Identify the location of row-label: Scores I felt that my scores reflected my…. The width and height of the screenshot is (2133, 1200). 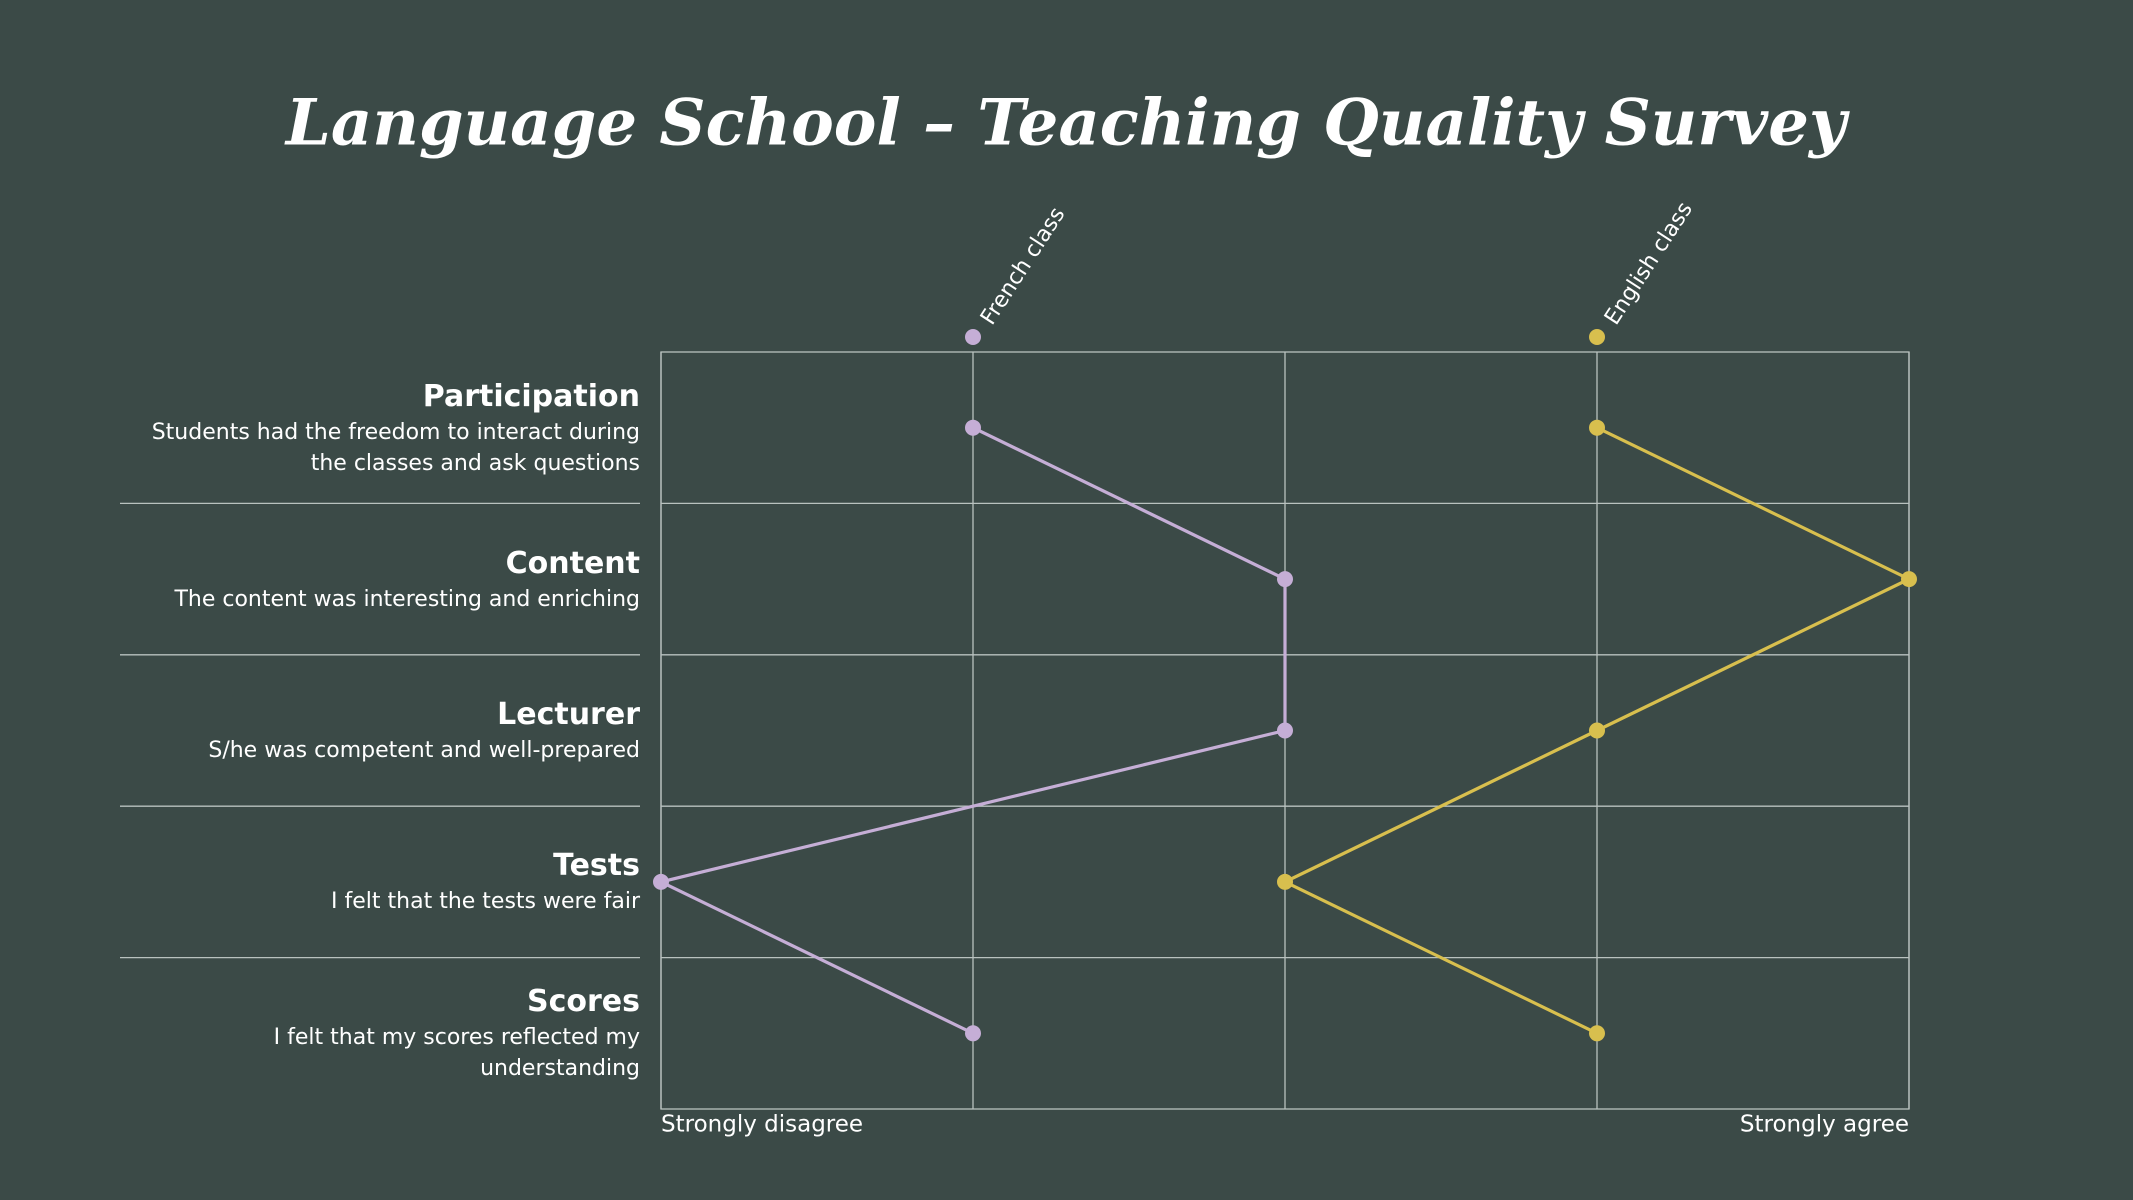
(360, 1033).